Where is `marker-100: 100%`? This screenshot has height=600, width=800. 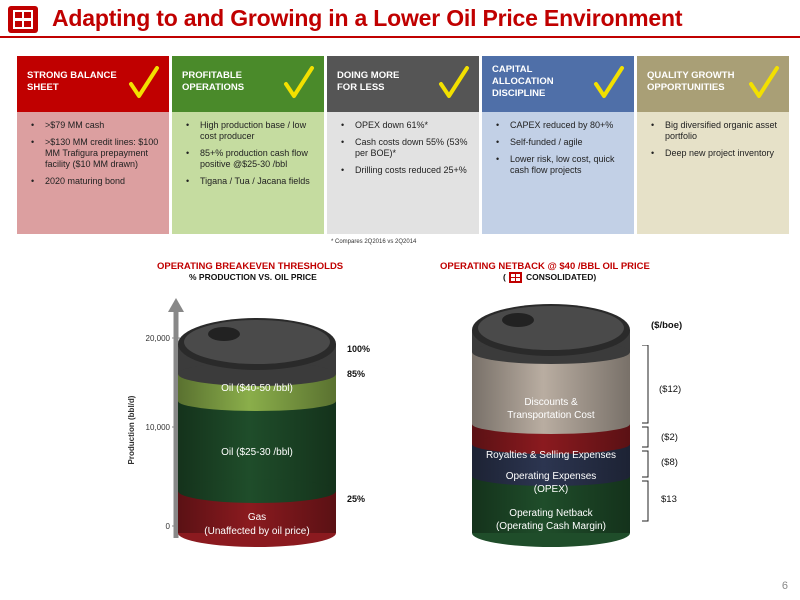
marker-100: 100% is located at coordinates (359, 349).